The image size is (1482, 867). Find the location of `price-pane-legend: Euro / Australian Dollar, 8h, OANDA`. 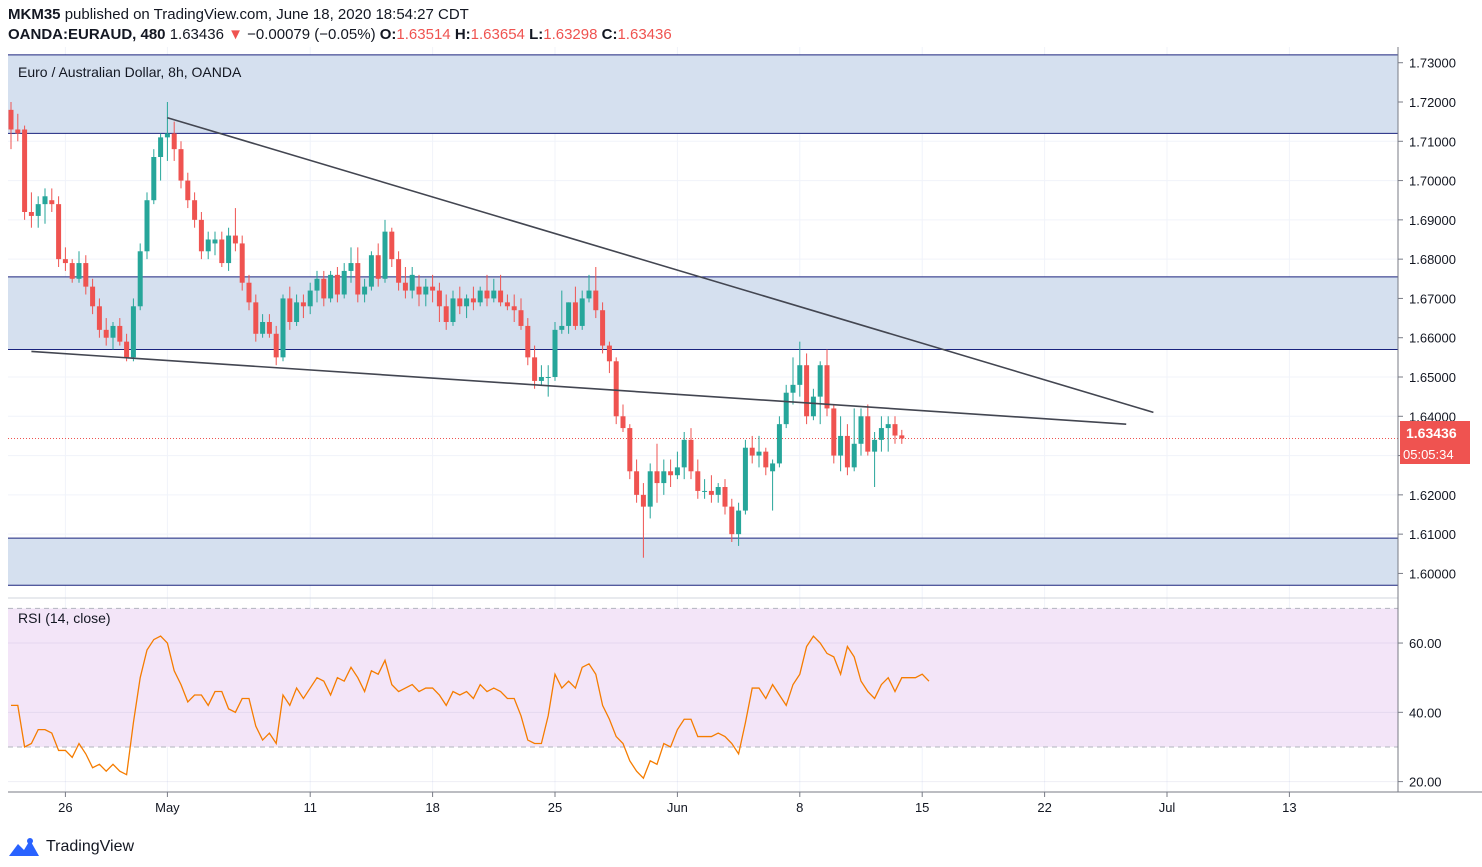

price-pane-legend: Euro / Australian Dollar, 8h, OANDA is located at coordinates (130, 72).